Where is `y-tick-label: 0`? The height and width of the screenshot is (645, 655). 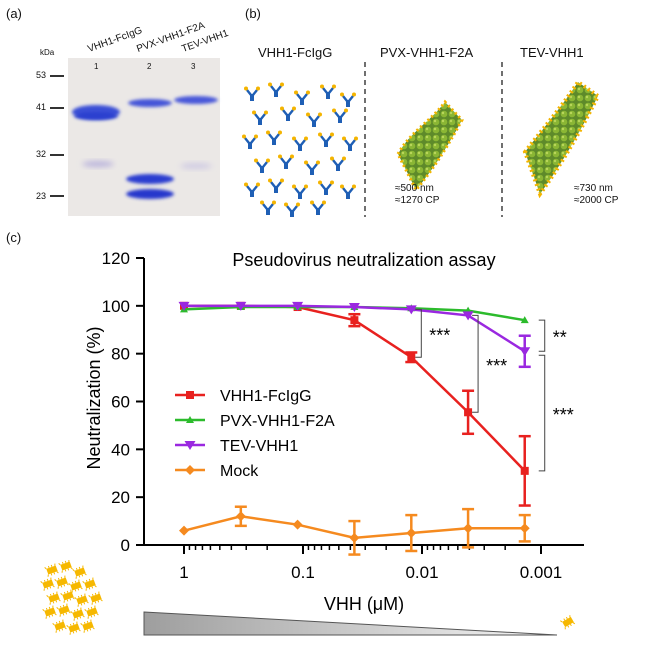
y-tick-label: 0 is located at coordinates (125, 545).